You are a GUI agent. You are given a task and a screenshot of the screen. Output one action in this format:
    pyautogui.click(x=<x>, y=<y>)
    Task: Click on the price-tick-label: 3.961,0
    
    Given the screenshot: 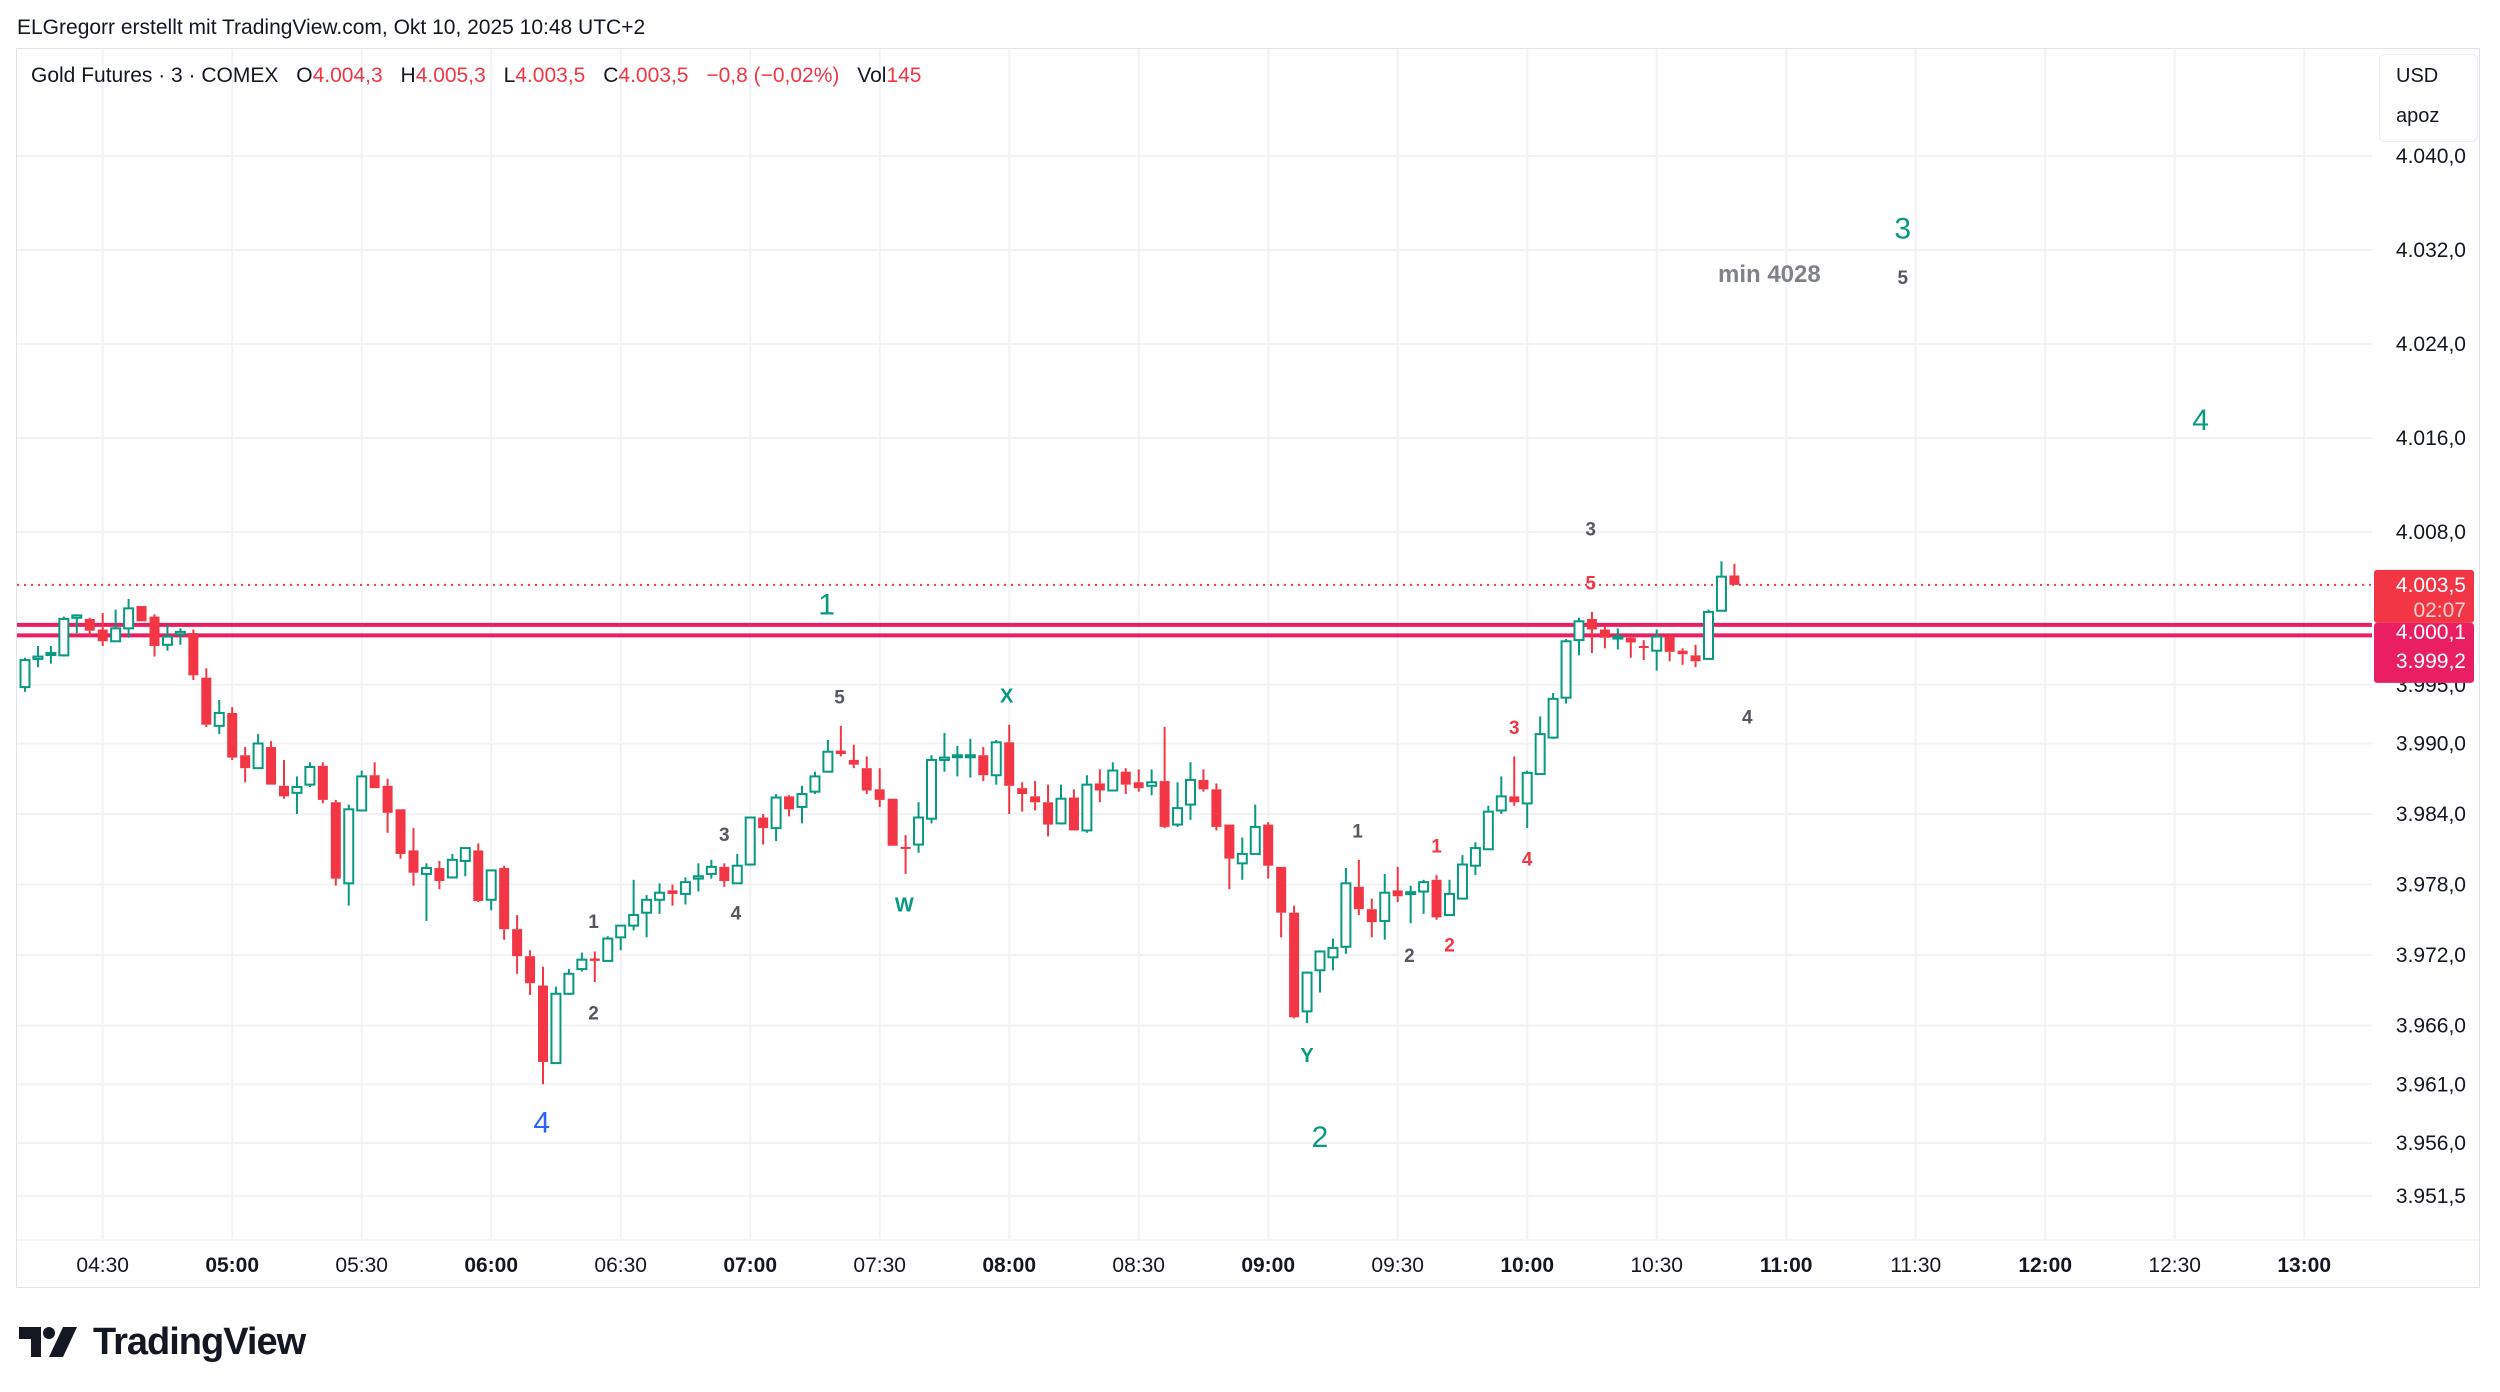 What is the action you would take?
    pyautogui.click(x=2431, y=1084)
    